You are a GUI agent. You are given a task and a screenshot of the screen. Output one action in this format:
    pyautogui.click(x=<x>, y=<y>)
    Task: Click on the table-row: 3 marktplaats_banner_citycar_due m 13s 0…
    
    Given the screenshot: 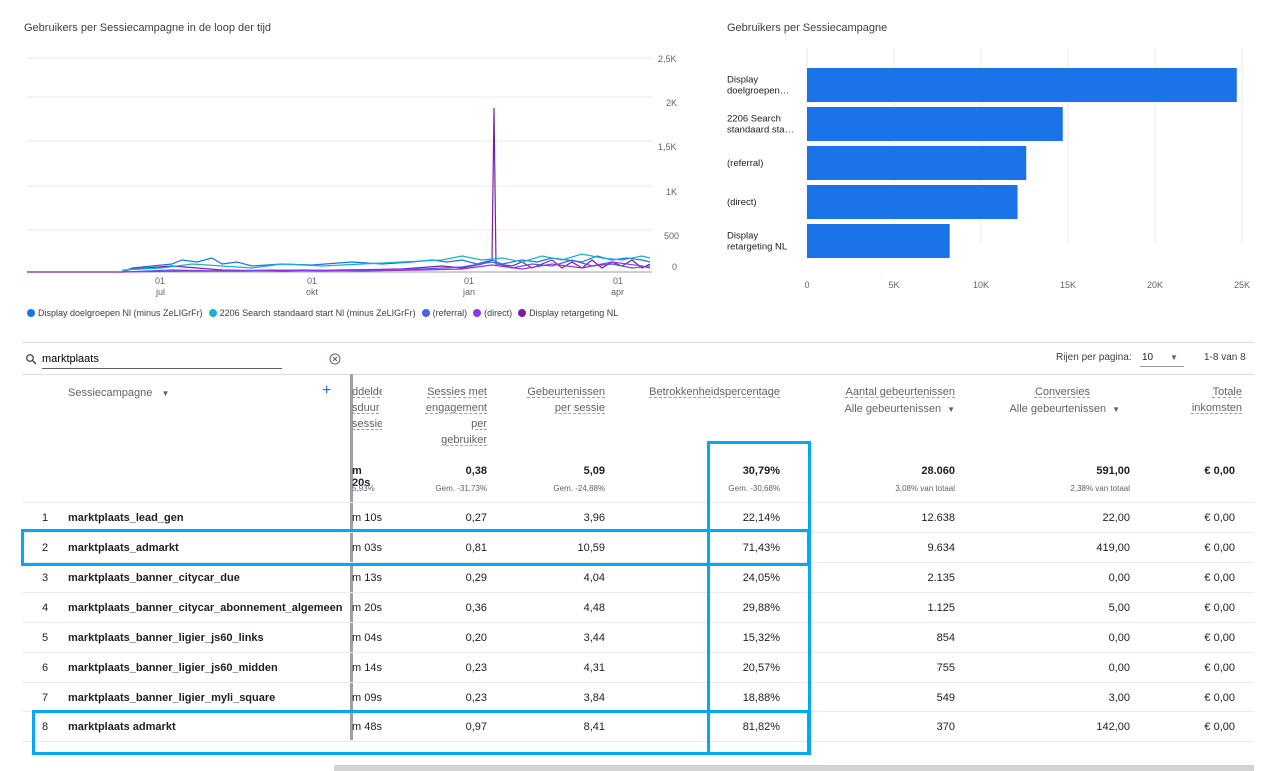 What is the action you would take?
    pyautogui.click(x=638, y=577)
    